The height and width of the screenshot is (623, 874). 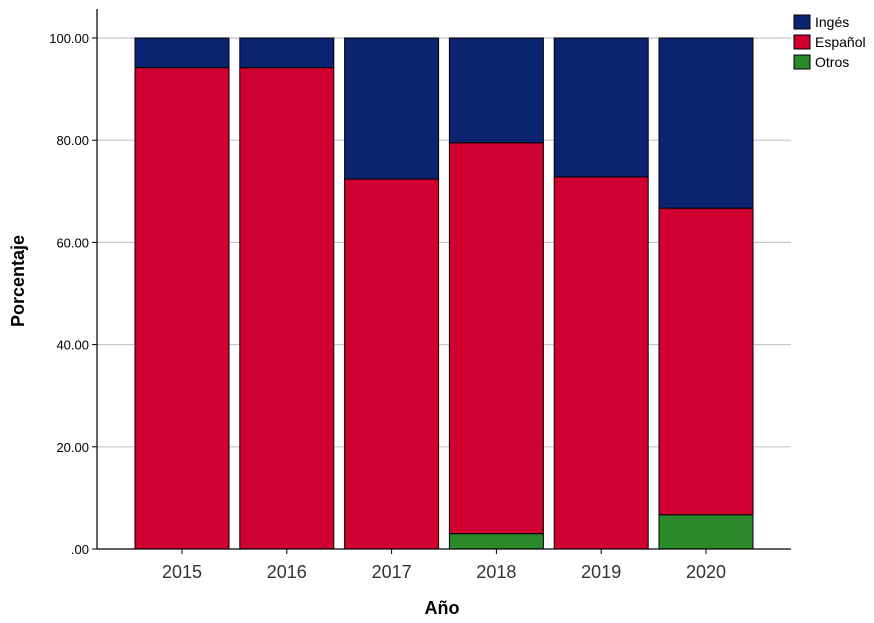 What do you see at coordinates (496, 541) in the screenshot?
I see `bar-segment-otros-2018` at bounding box center [496, 541].